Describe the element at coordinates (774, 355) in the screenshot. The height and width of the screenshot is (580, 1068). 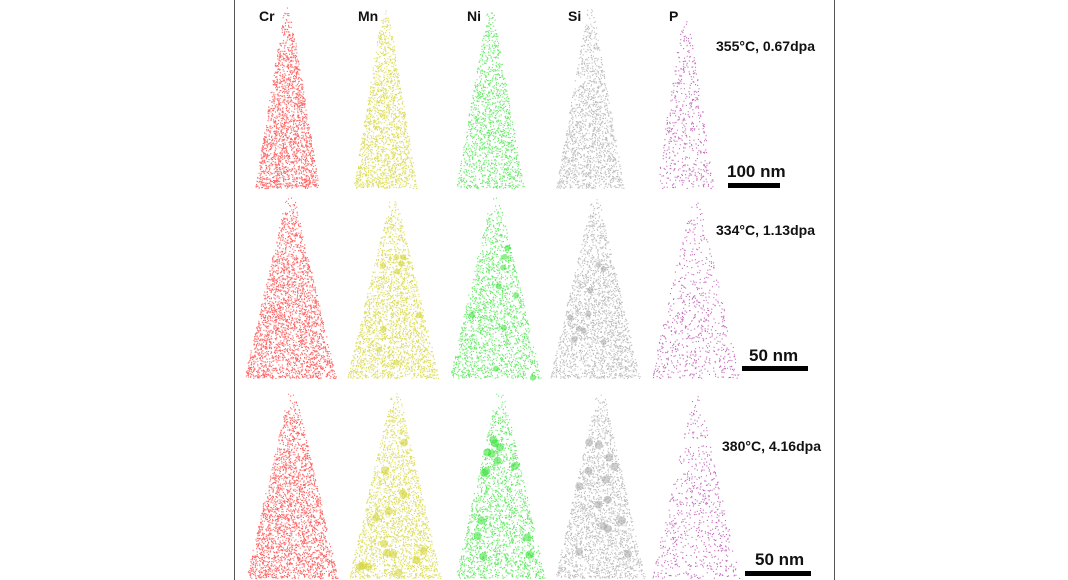
I see `row2-scale-label: 50 nm` at that location.